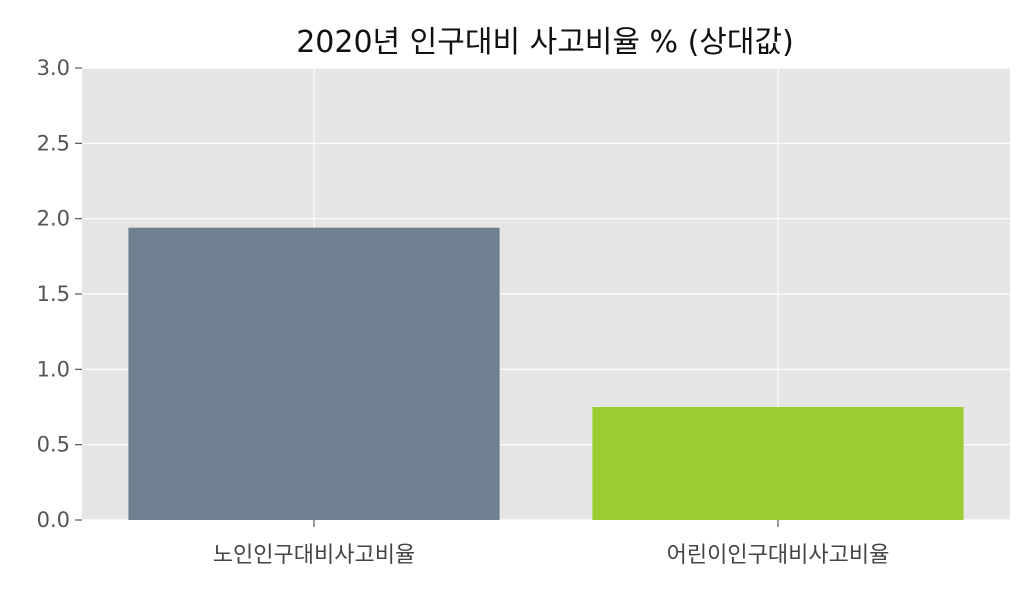  I want to click on x-tick-label: 어린이인구대비사고비율, so click(778, 555).